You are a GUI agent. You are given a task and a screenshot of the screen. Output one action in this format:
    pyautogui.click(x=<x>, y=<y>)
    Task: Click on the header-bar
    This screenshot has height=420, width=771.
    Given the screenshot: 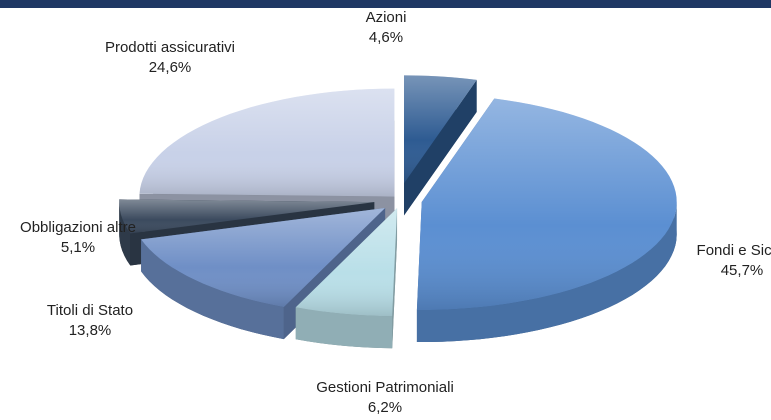 What is the action you would take?
    pyautogui.click(x=385, y=4)
    